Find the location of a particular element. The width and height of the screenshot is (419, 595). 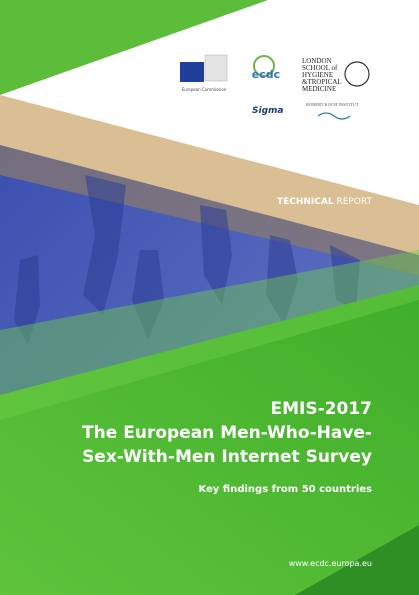

rki-mark is located at coordinates (334, 116).